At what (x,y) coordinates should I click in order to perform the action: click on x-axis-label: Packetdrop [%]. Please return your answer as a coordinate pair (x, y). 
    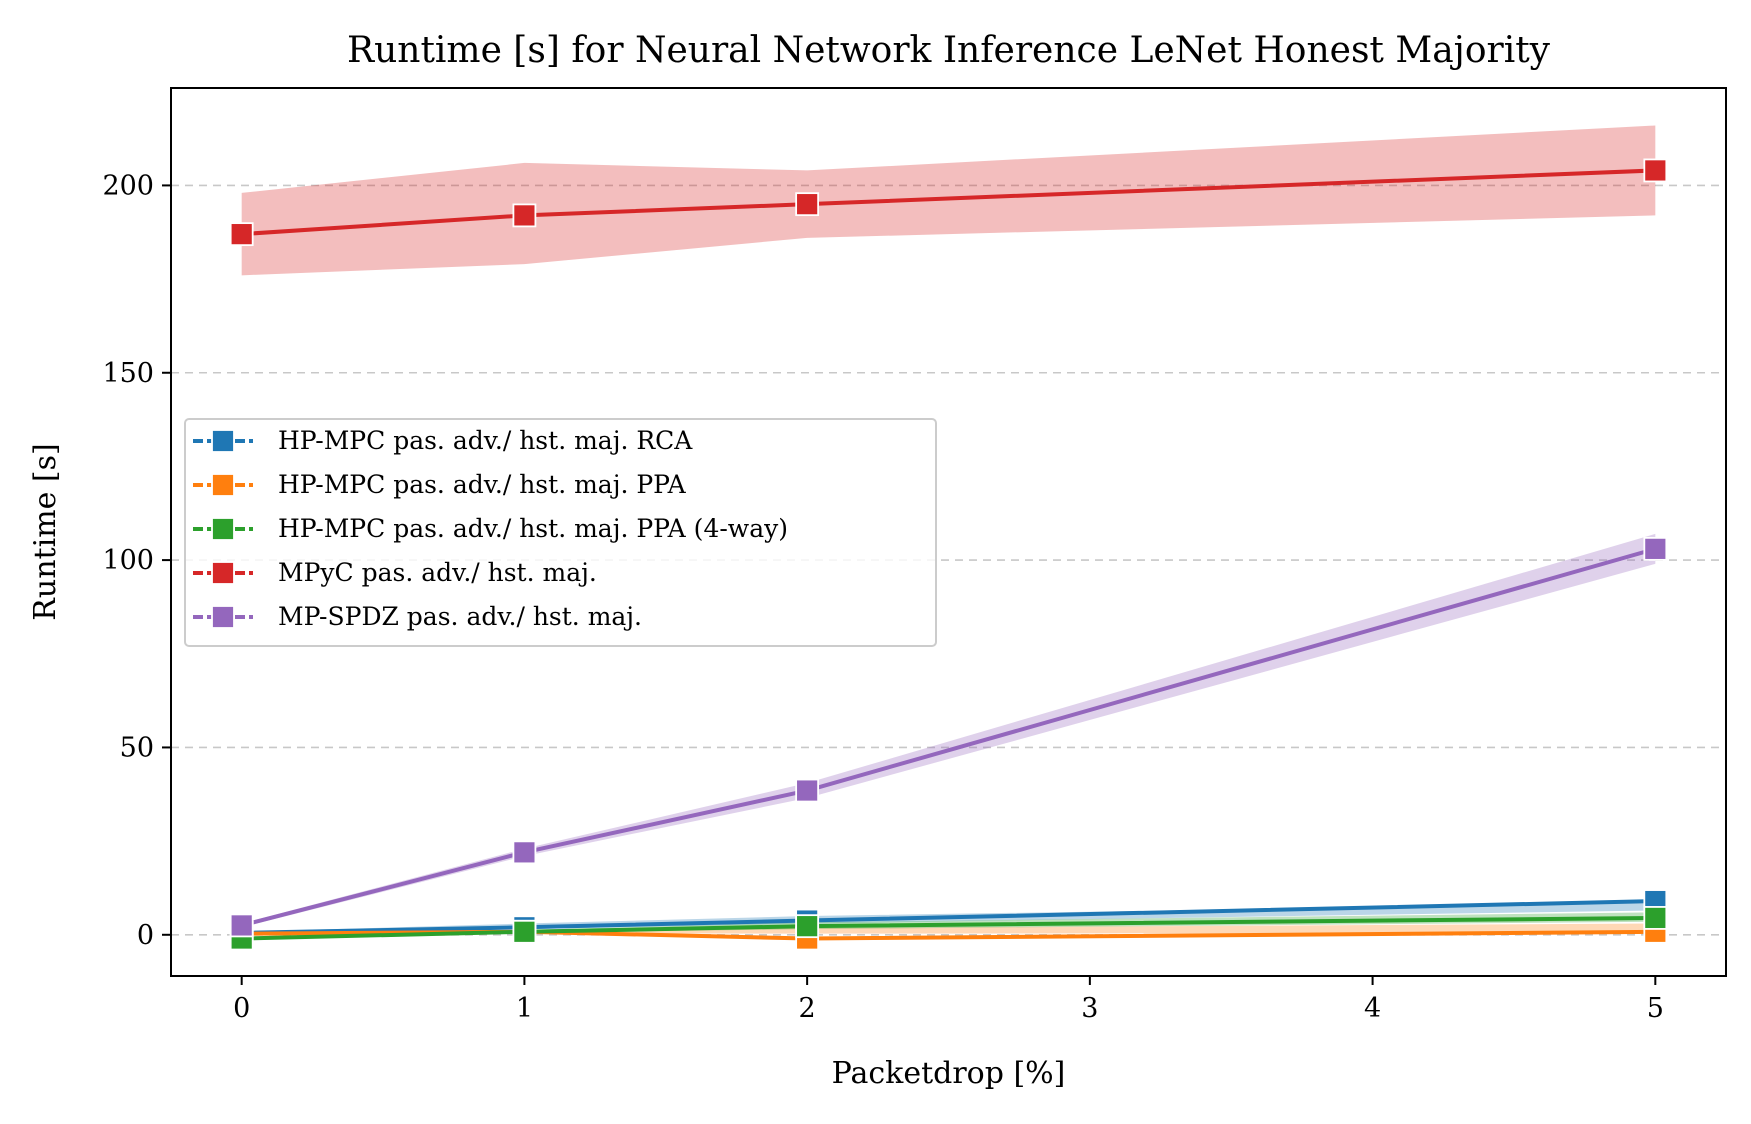
    Looking at the image, I should click on (949, 1073).